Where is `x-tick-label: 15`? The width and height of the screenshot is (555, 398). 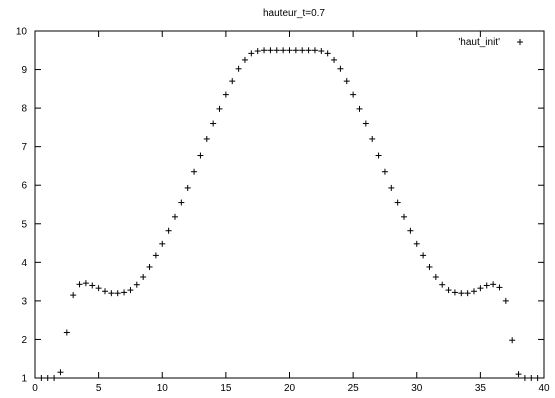 x-tick-label: 15 is located at coordinates (226, 388).